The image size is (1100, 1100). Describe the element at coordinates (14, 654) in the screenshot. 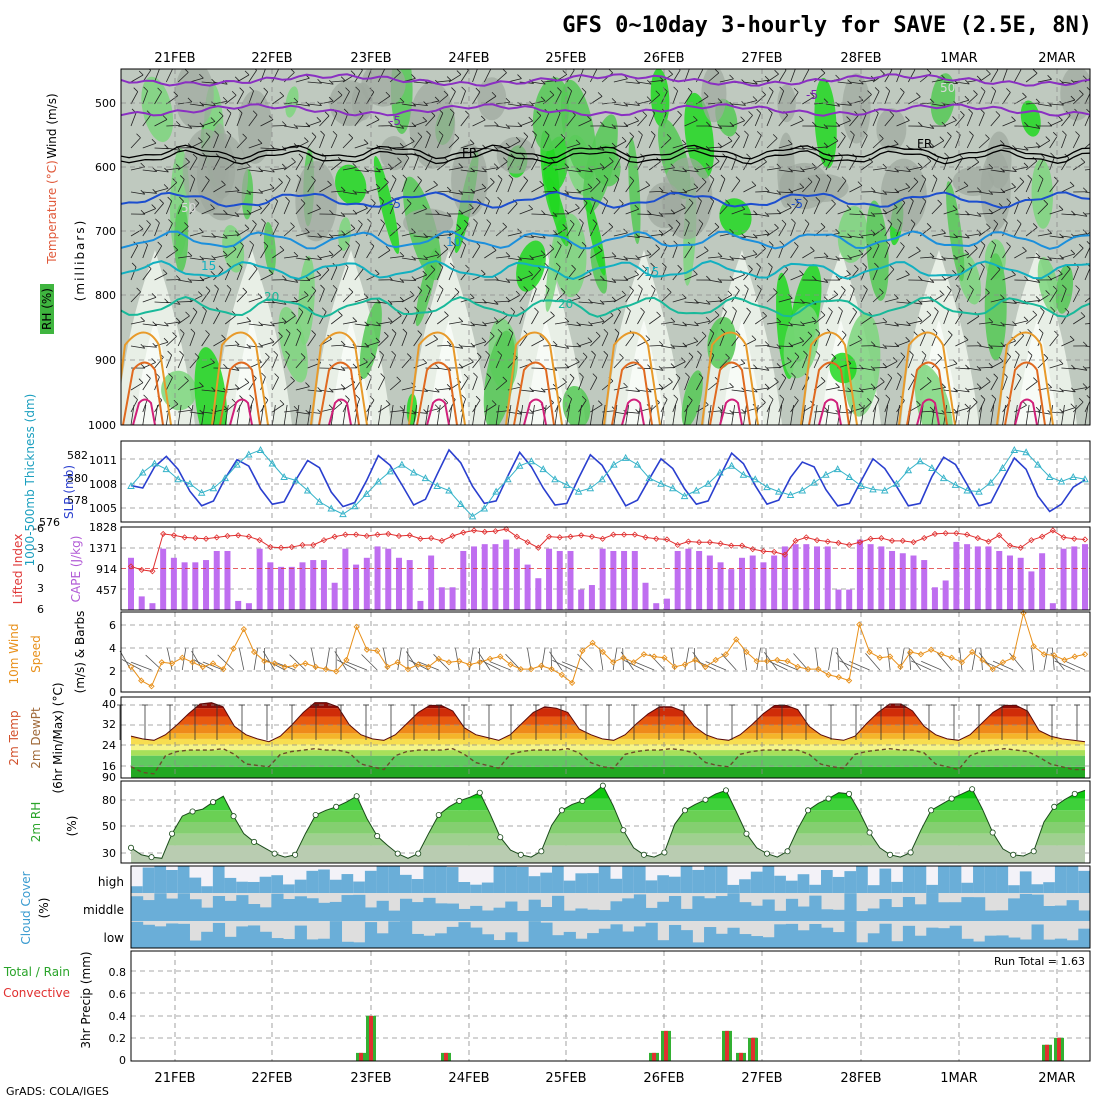

I see `wind10m-label: 10m Wind` at that location.